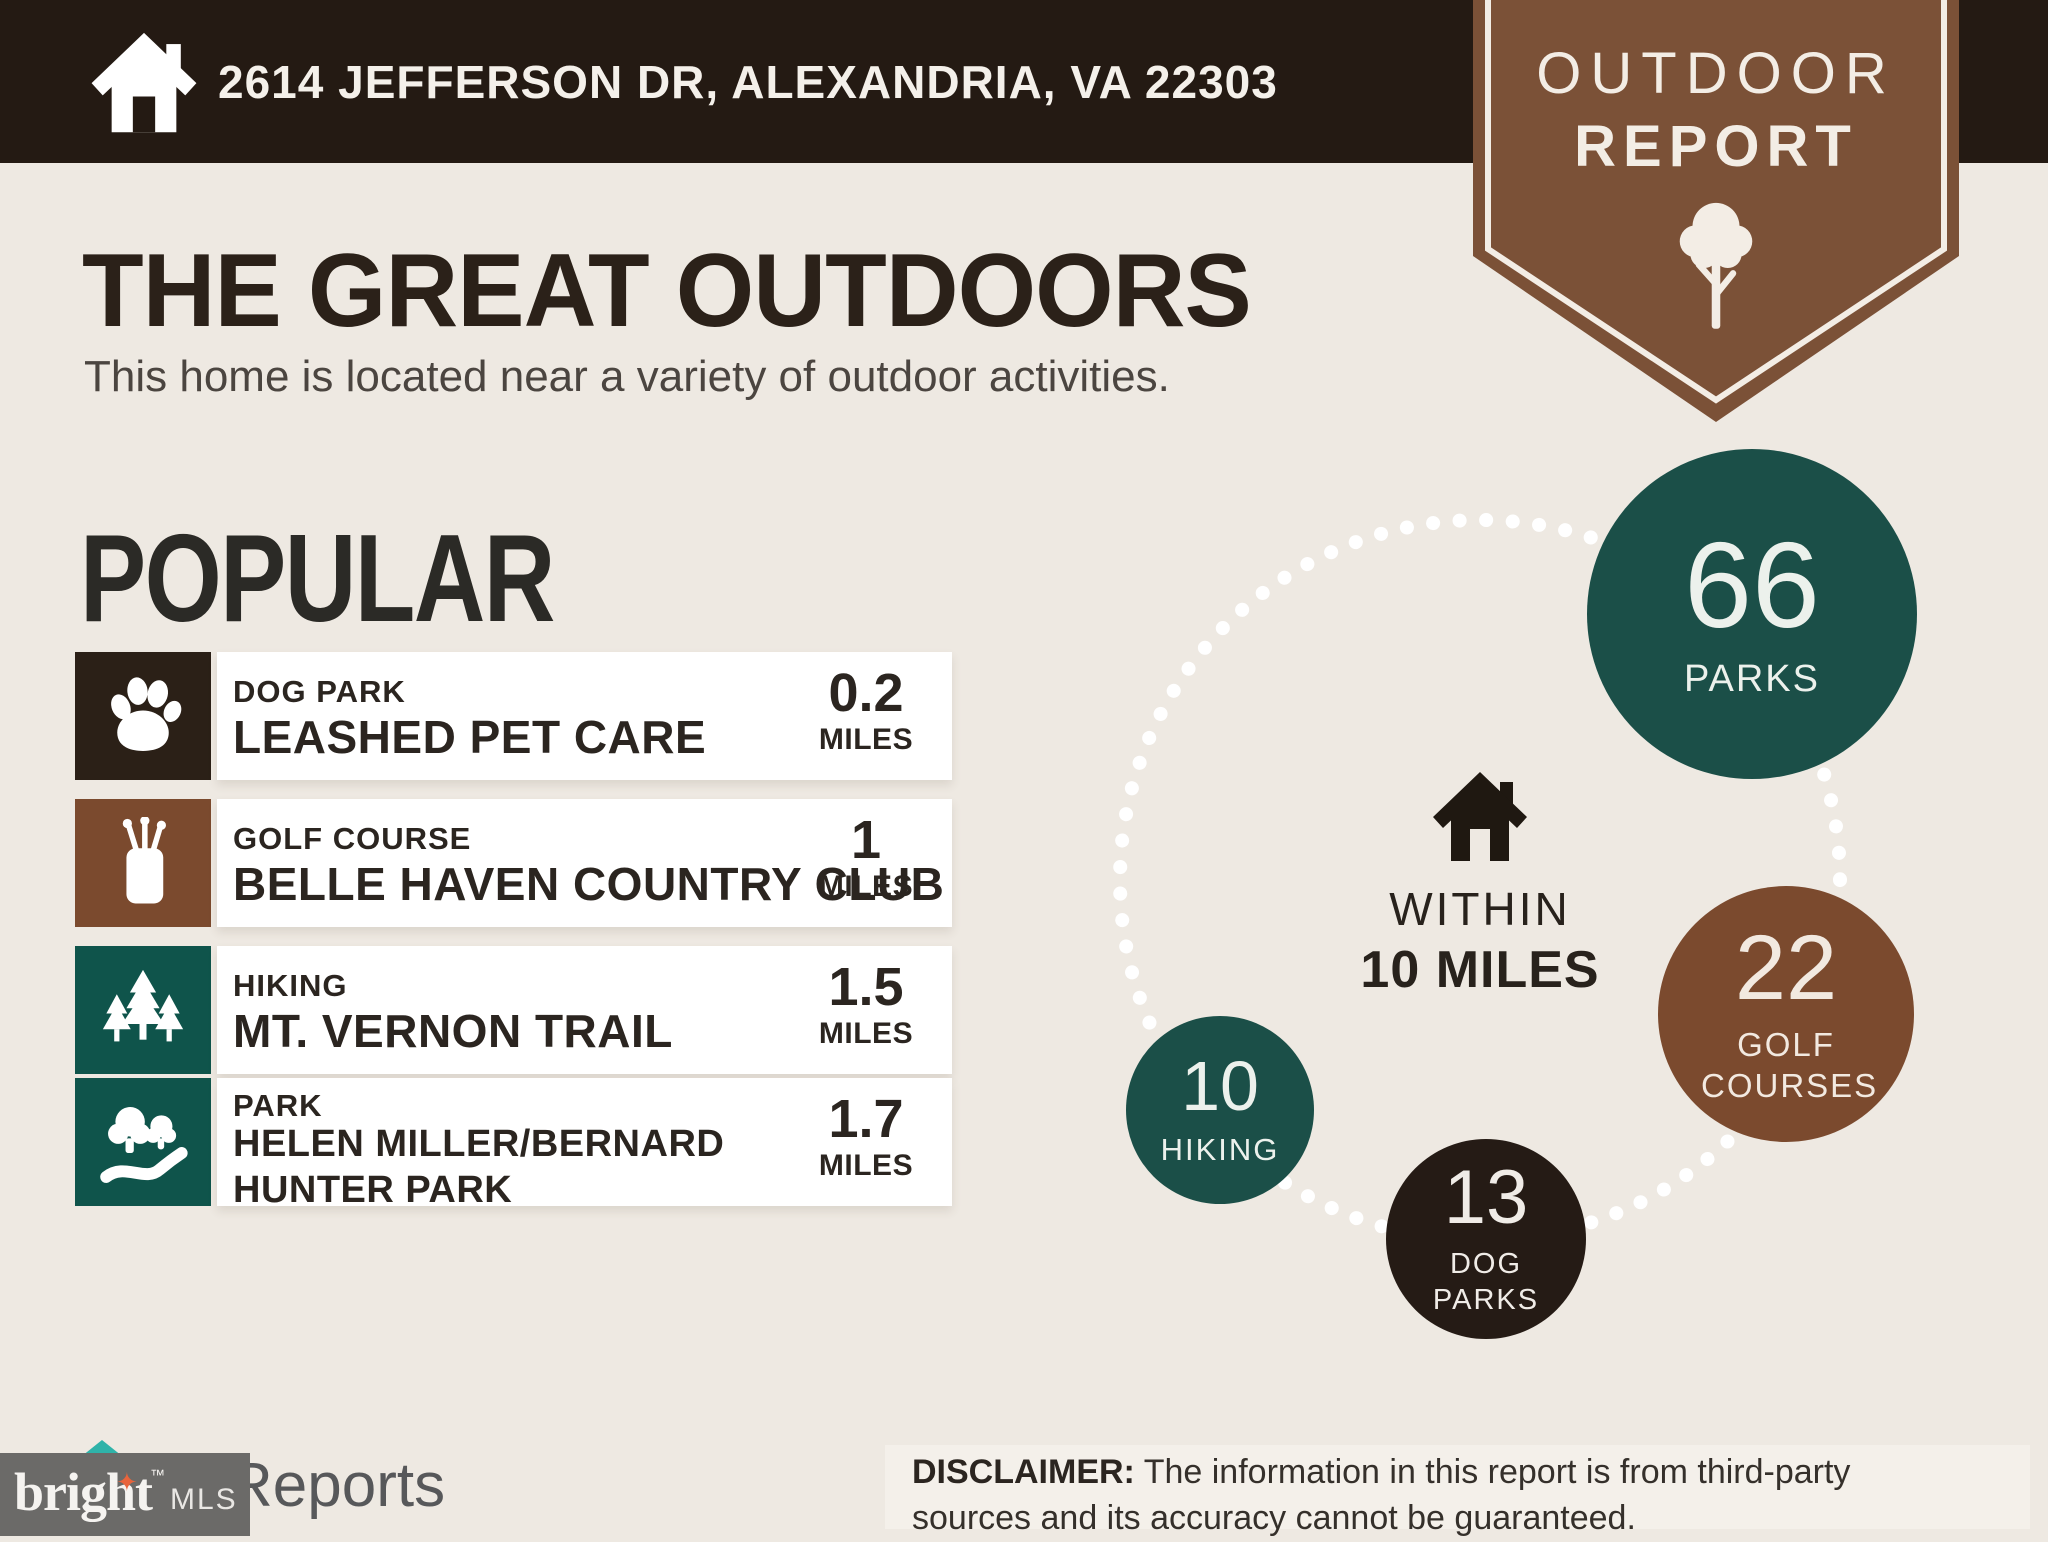 This screenshot has width=2048, height=1542. What do you see at coordinates (127, 1482) in the screenshot?
I see `star-icon: ✦` at bounding box center [127, 1482].